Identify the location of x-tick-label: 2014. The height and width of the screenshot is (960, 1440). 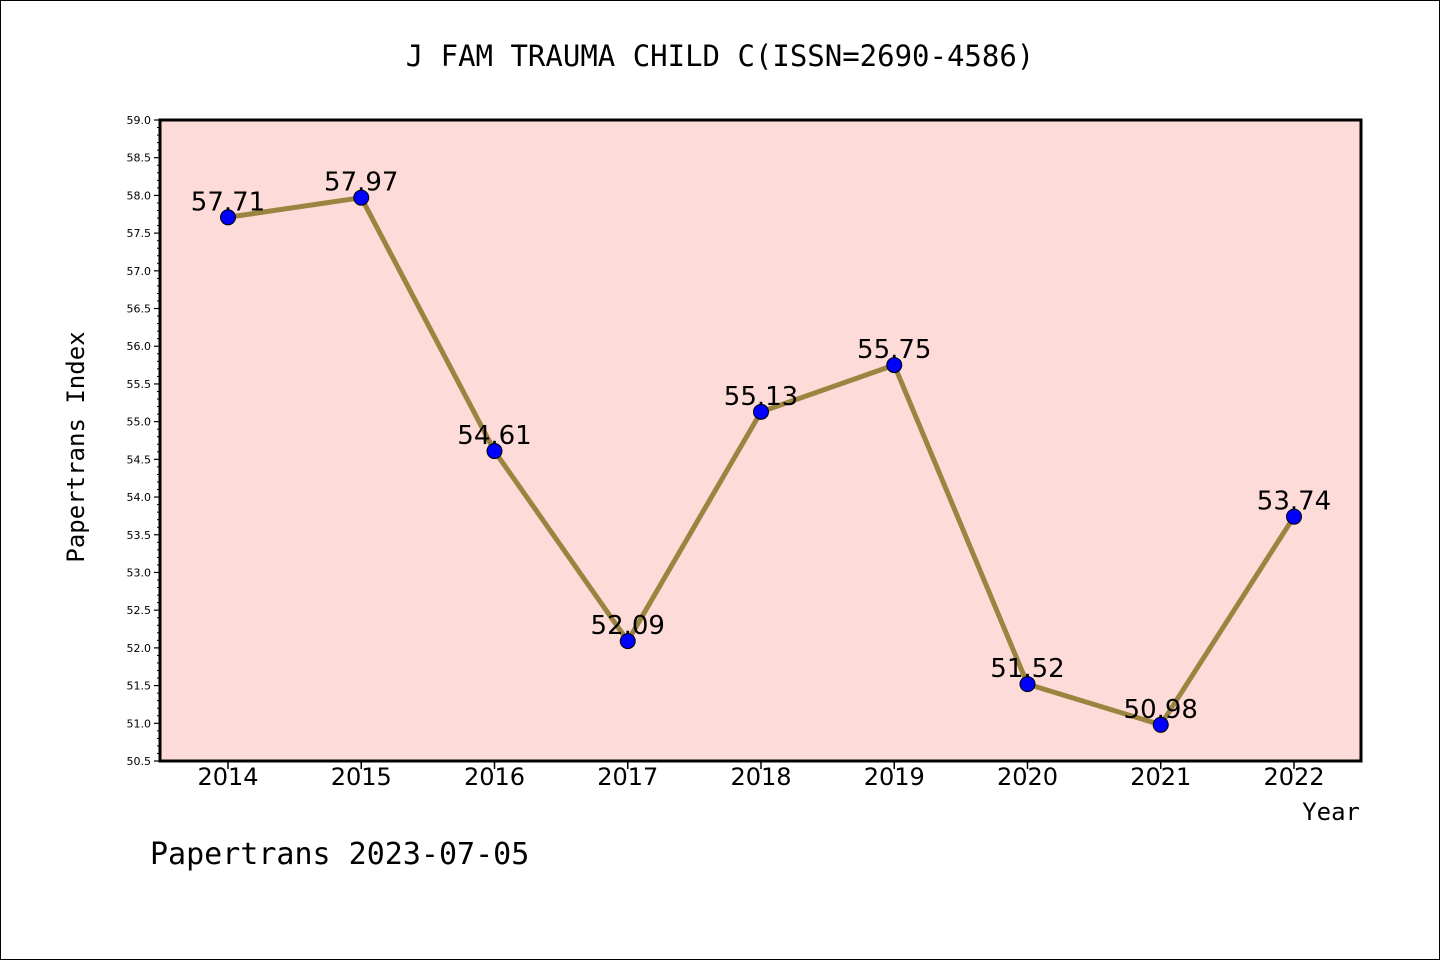
(227, 777).